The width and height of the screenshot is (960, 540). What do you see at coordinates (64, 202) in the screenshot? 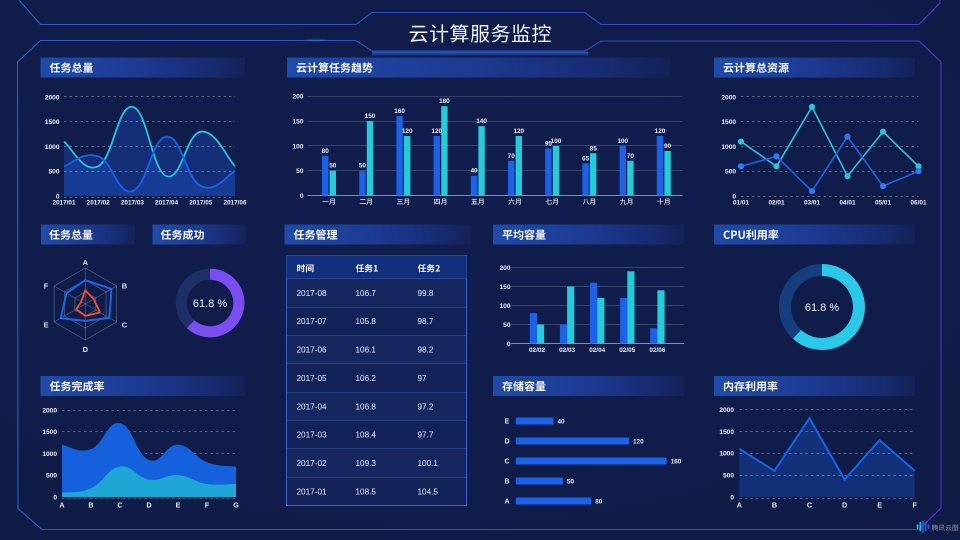
I see `svg-text: 2017/01` at bounding box center [64, 202].